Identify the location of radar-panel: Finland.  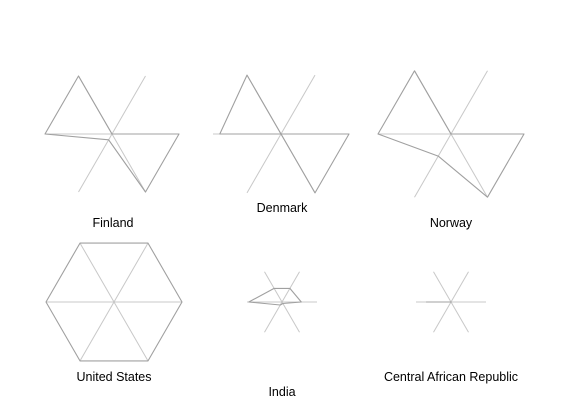
(112, 152).